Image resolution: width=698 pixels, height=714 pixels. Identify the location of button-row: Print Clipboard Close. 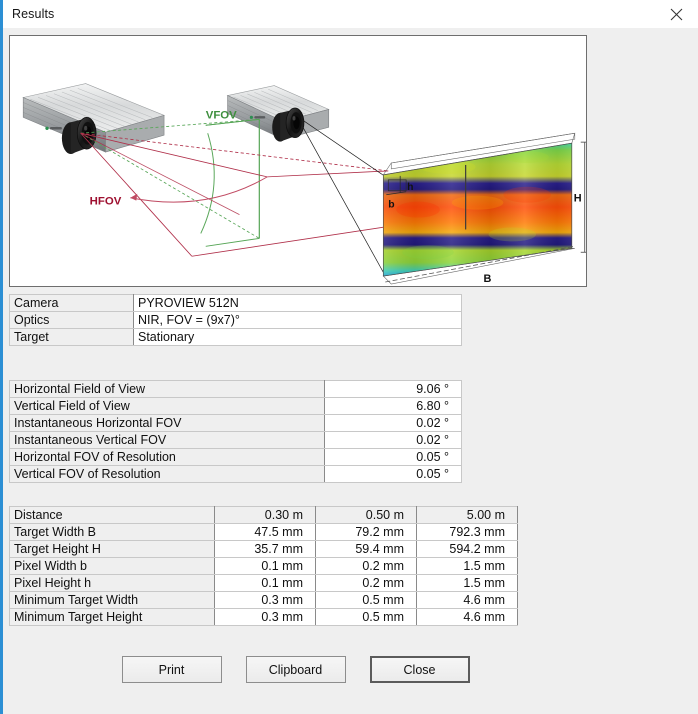
(295, 669).